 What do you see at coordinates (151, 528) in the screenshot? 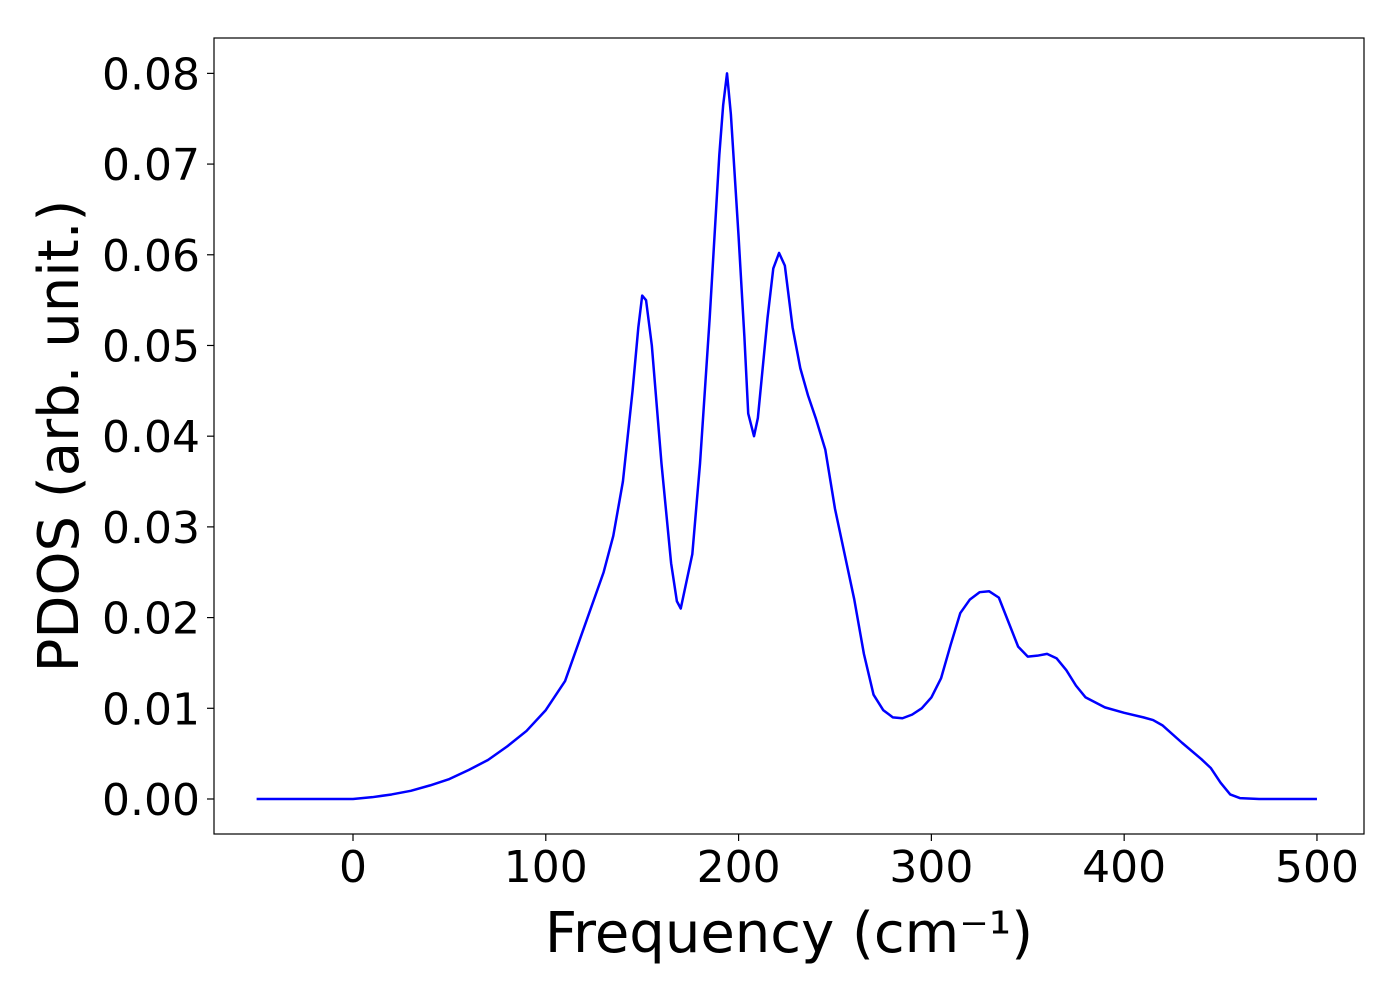
I see `y-tick-label: 0.03` at bounding box center [151, 528].